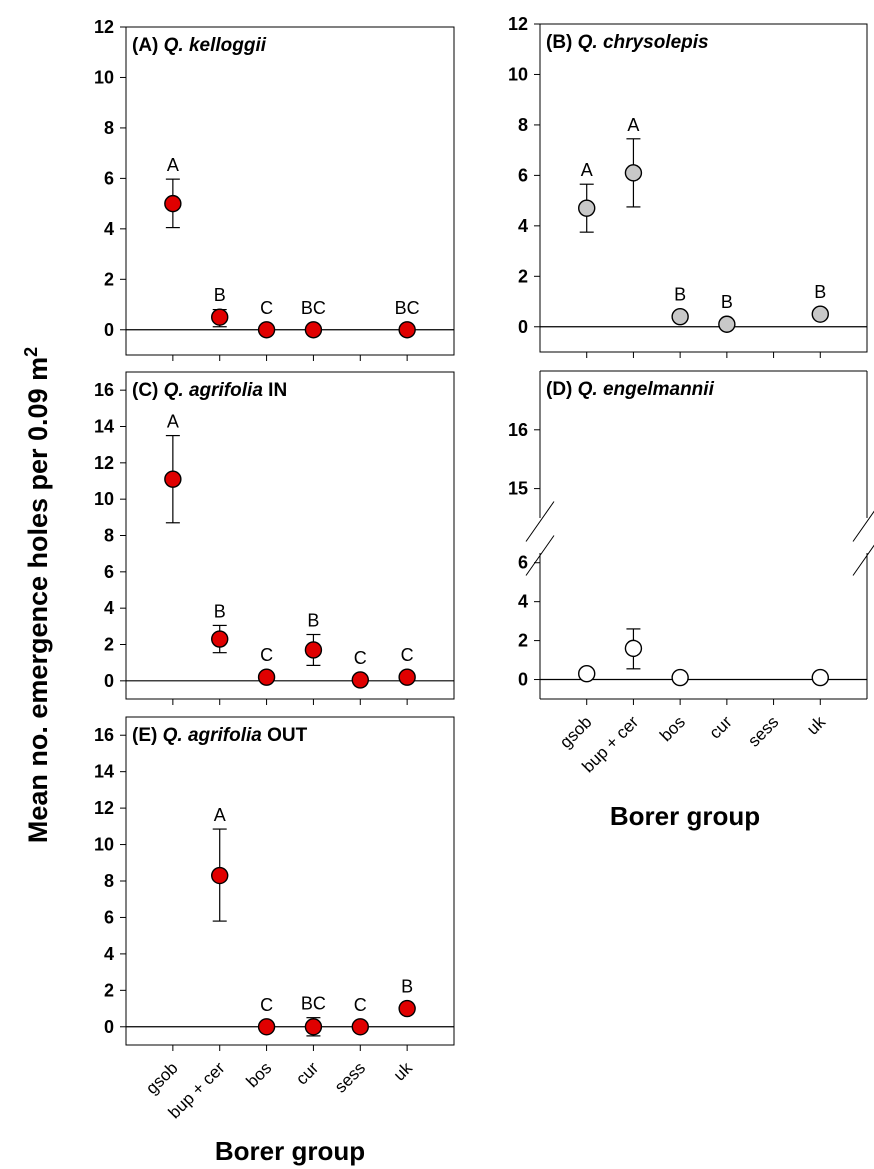 The height and width of the screenshot is (1169, 874). What do you see at coordinates (147, 735) in the screenshot?
I see `panel-title-label: (E)` at bounding box center [147, 735].